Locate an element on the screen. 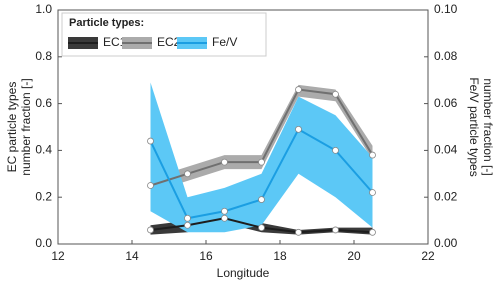 Image resolution: width=500 pixels, height=286 pixels. y-tick-label: 0.2 is located at coordinates (43, 196).